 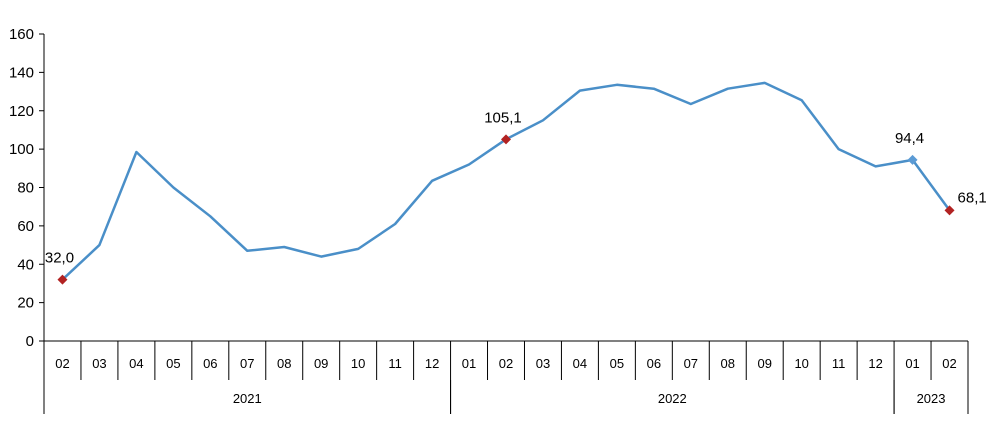 I want to click on year-label: 2022, so click(x=672, y=398).